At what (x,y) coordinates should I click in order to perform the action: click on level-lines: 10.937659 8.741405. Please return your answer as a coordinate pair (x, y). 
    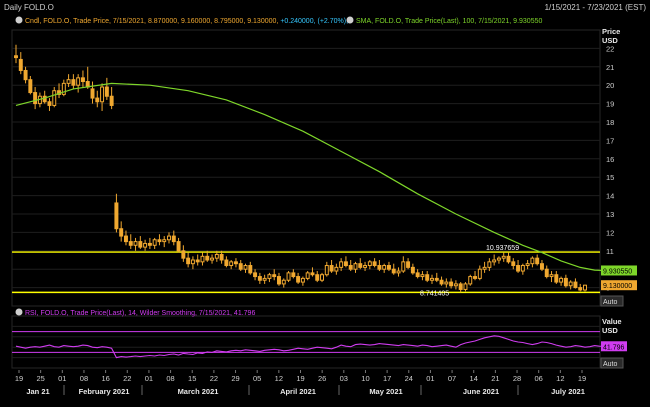
    Looking at the image, I should click on (306, 271).